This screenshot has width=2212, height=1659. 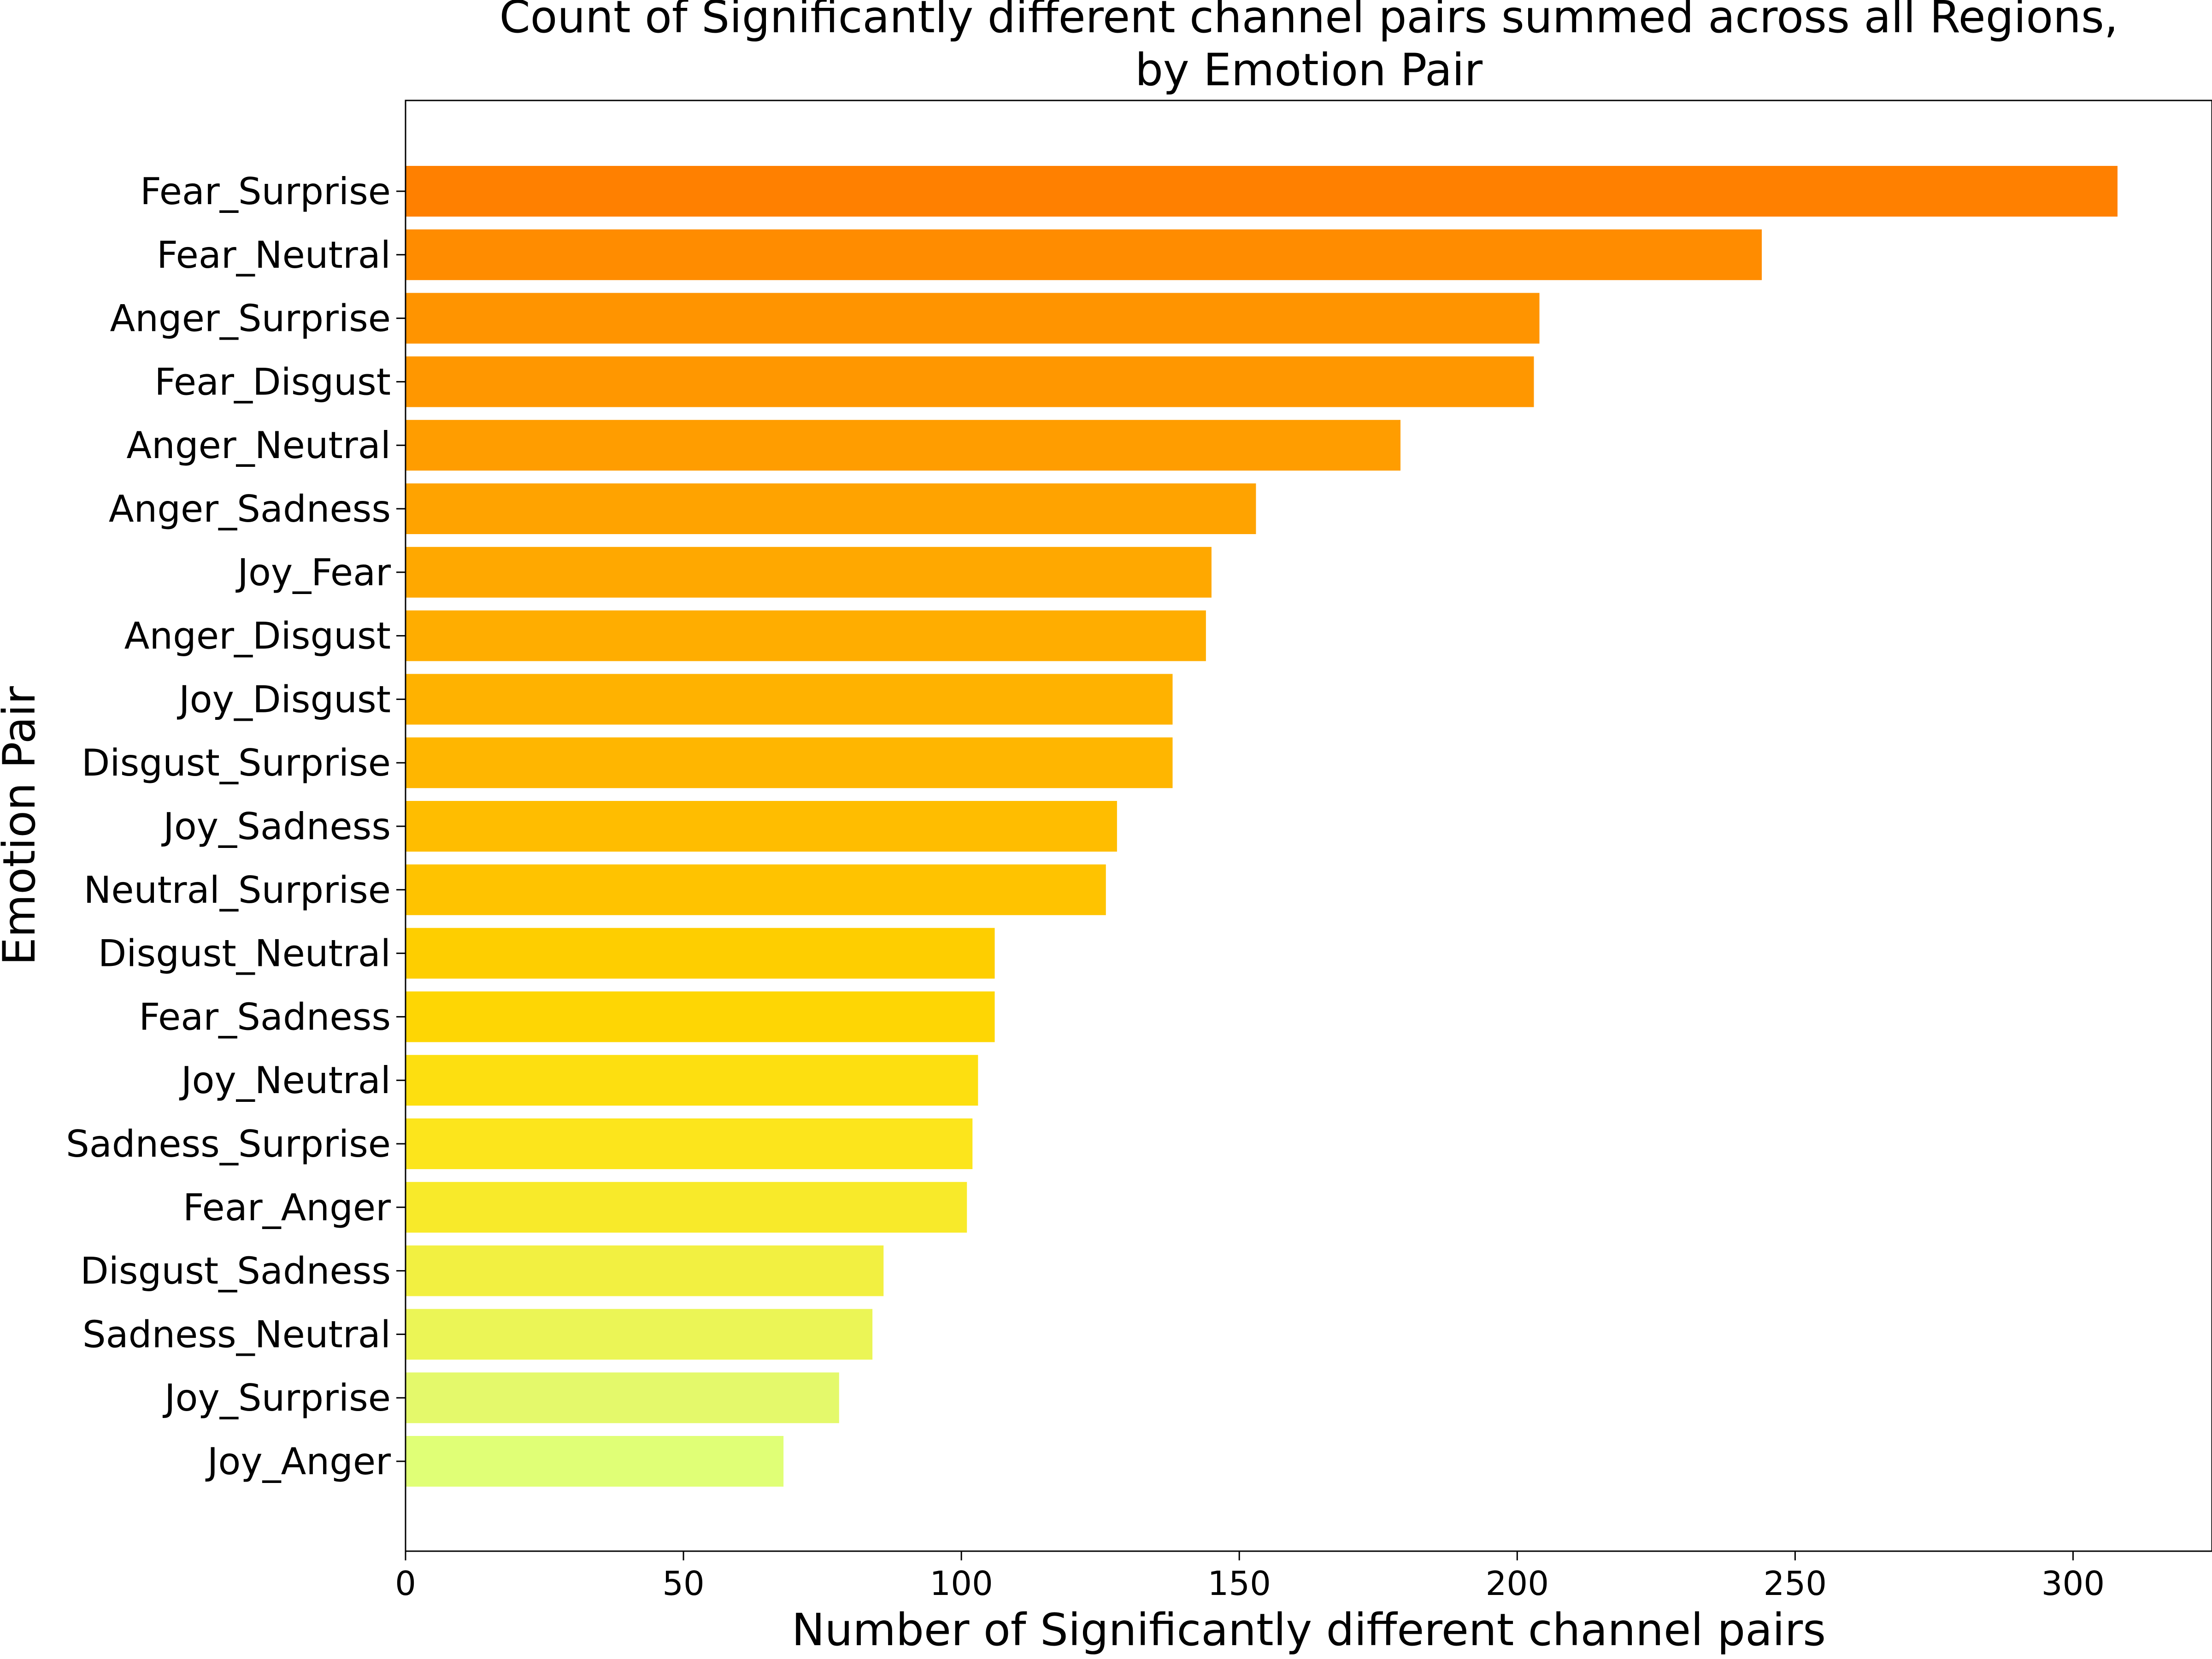 I want to click on chart-title-line-2: by Emotion Pair, so click(x=1309, y=70).